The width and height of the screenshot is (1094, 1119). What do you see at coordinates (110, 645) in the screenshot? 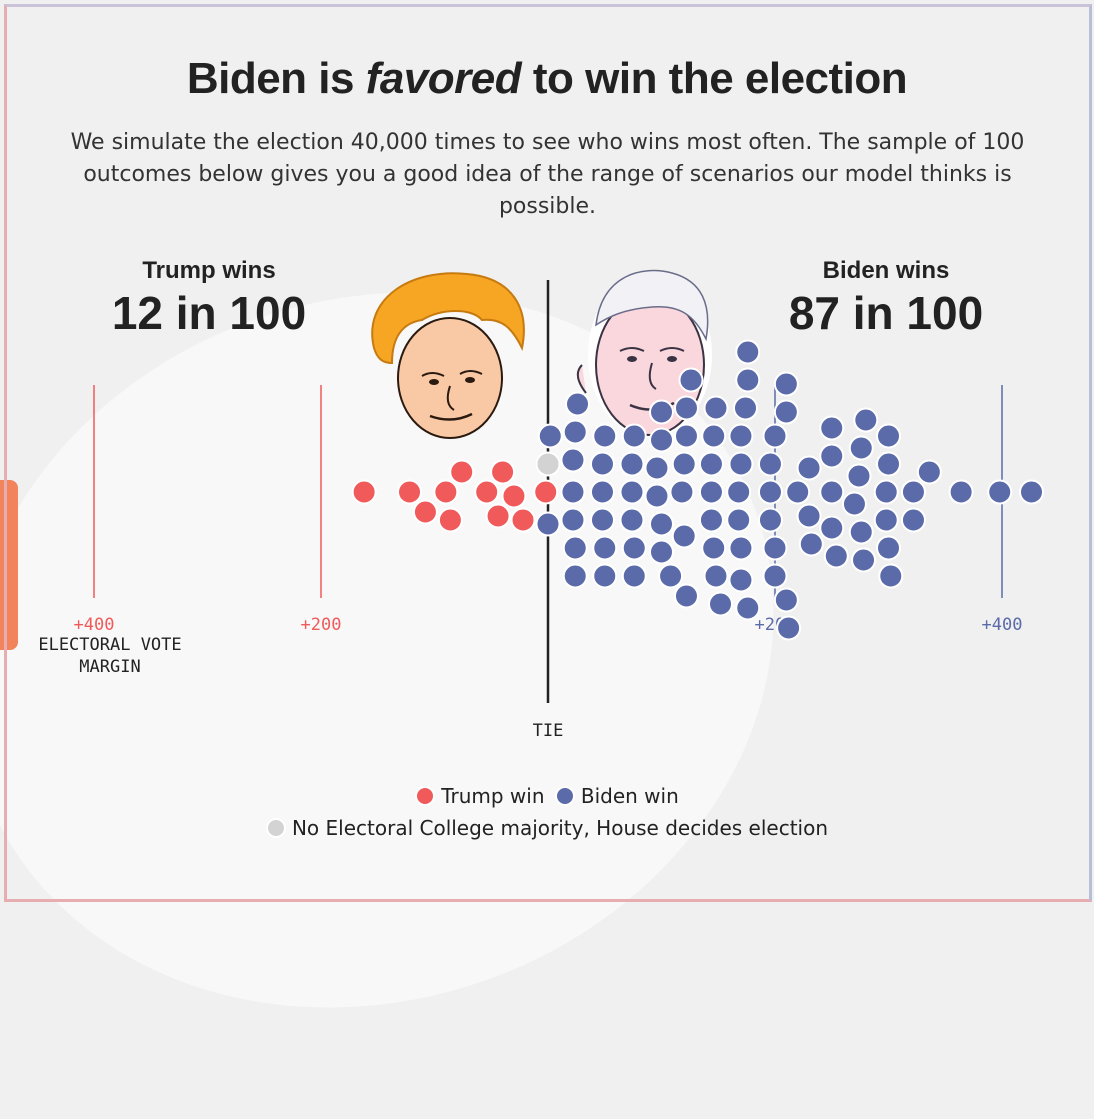
I see `margin-axis-label-line1: ELECTORAL VOTE` at bounding box center [110, 645].